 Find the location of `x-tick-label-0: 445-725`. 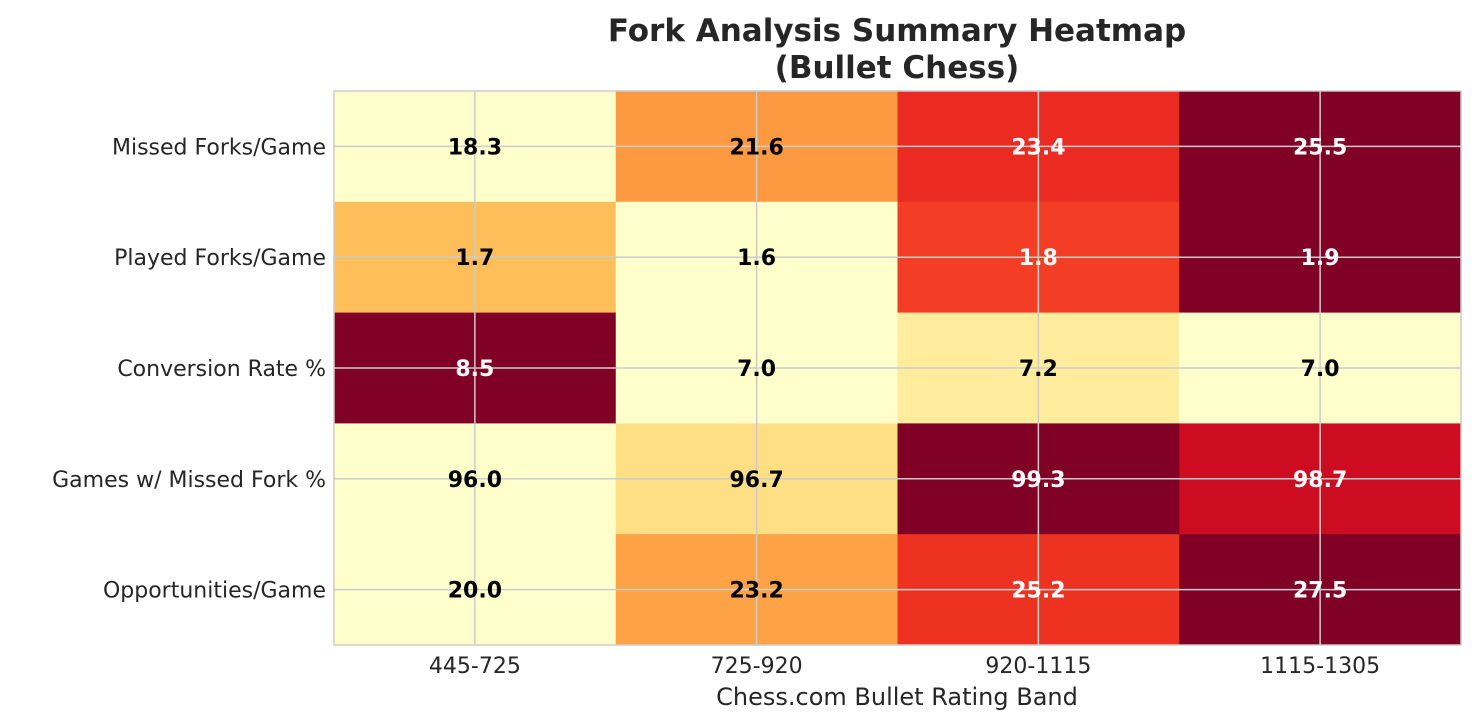

x-tick-label-0: 445-725 is located at coordinates (475, 666).